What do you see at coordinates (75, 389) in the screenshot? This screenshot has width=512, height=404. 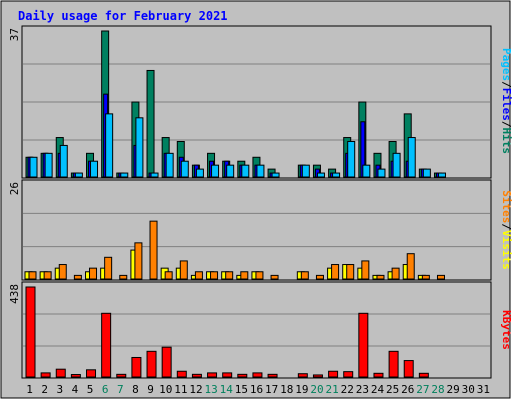 I see `x-tick-label-day-4: 4` at bounding box center [75, 389].